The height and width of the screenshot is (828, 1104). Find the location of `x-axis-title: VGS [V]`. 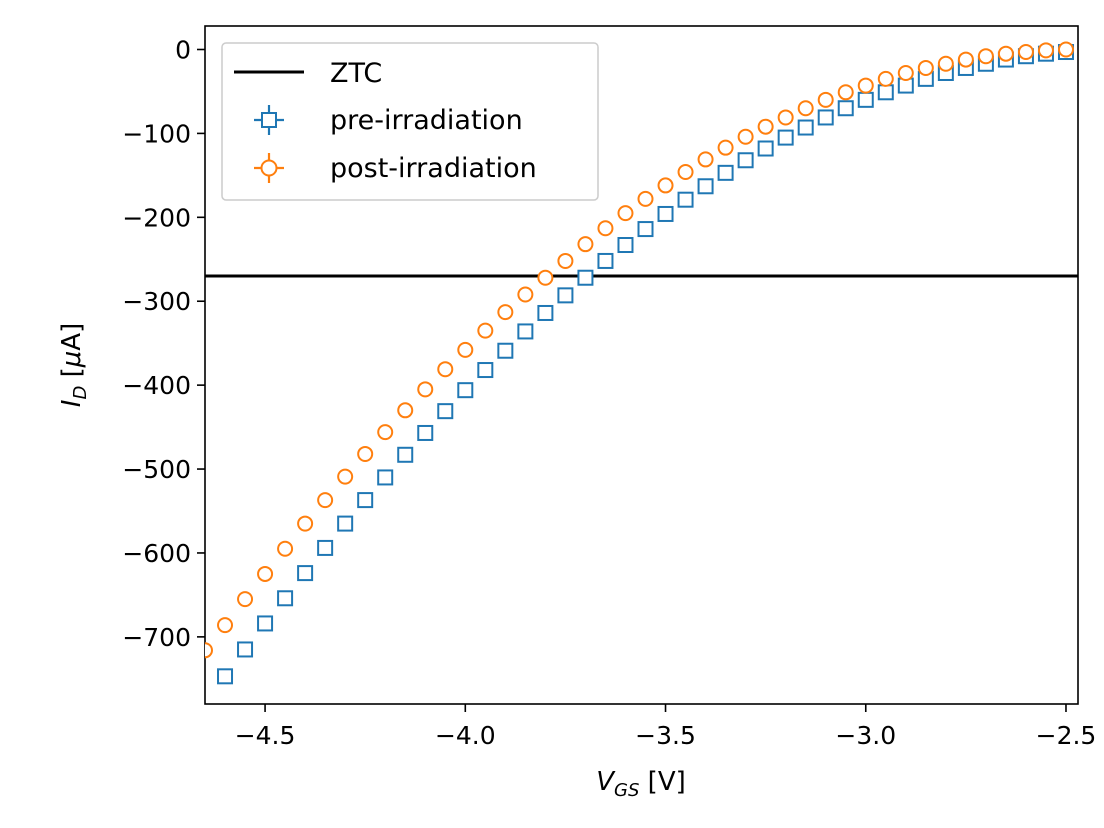

x-axis-title: VGS [V] is located at coordinates (641, 784).